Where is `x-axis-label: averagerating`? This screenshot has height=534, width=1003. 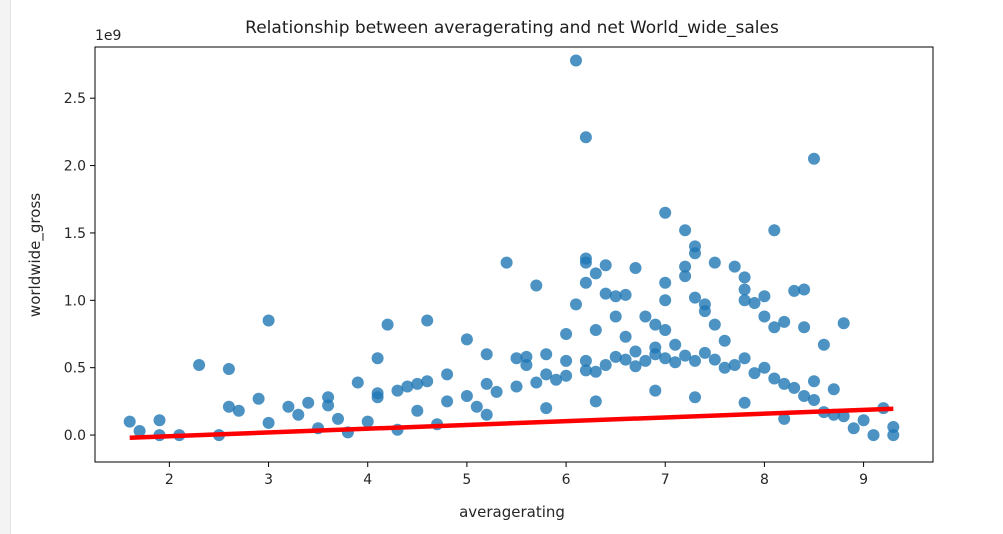
x-axis-label: averagerating is located at coordinates (512, 512).